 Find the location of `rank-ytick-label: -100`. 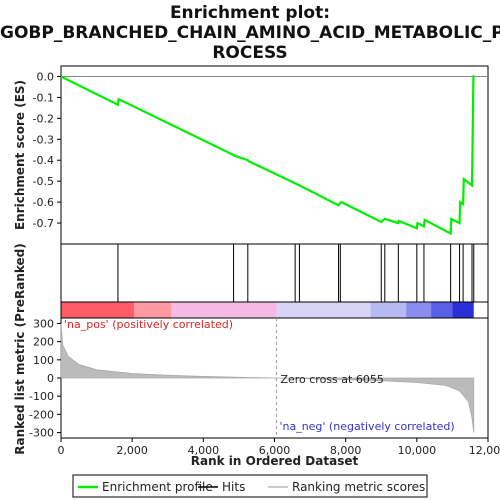

rank-ytick-label: -100 is located at coordinates (41, 396).